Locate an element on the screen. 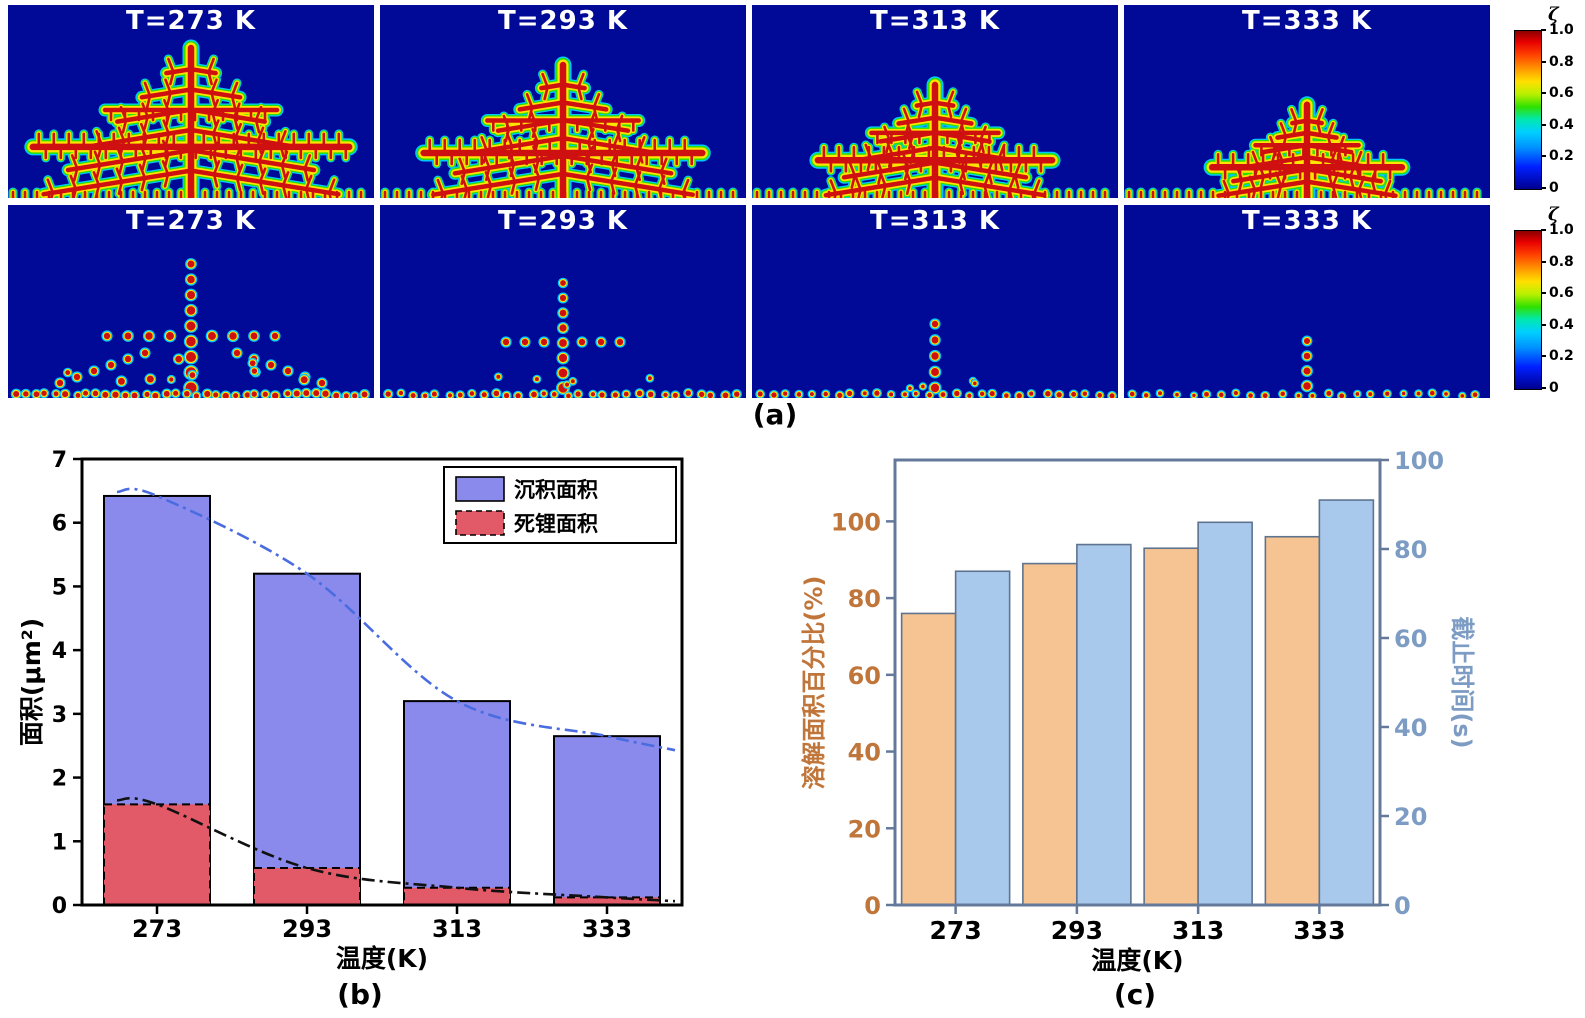  trend-line-series0 is located at coordinates (396, 619).